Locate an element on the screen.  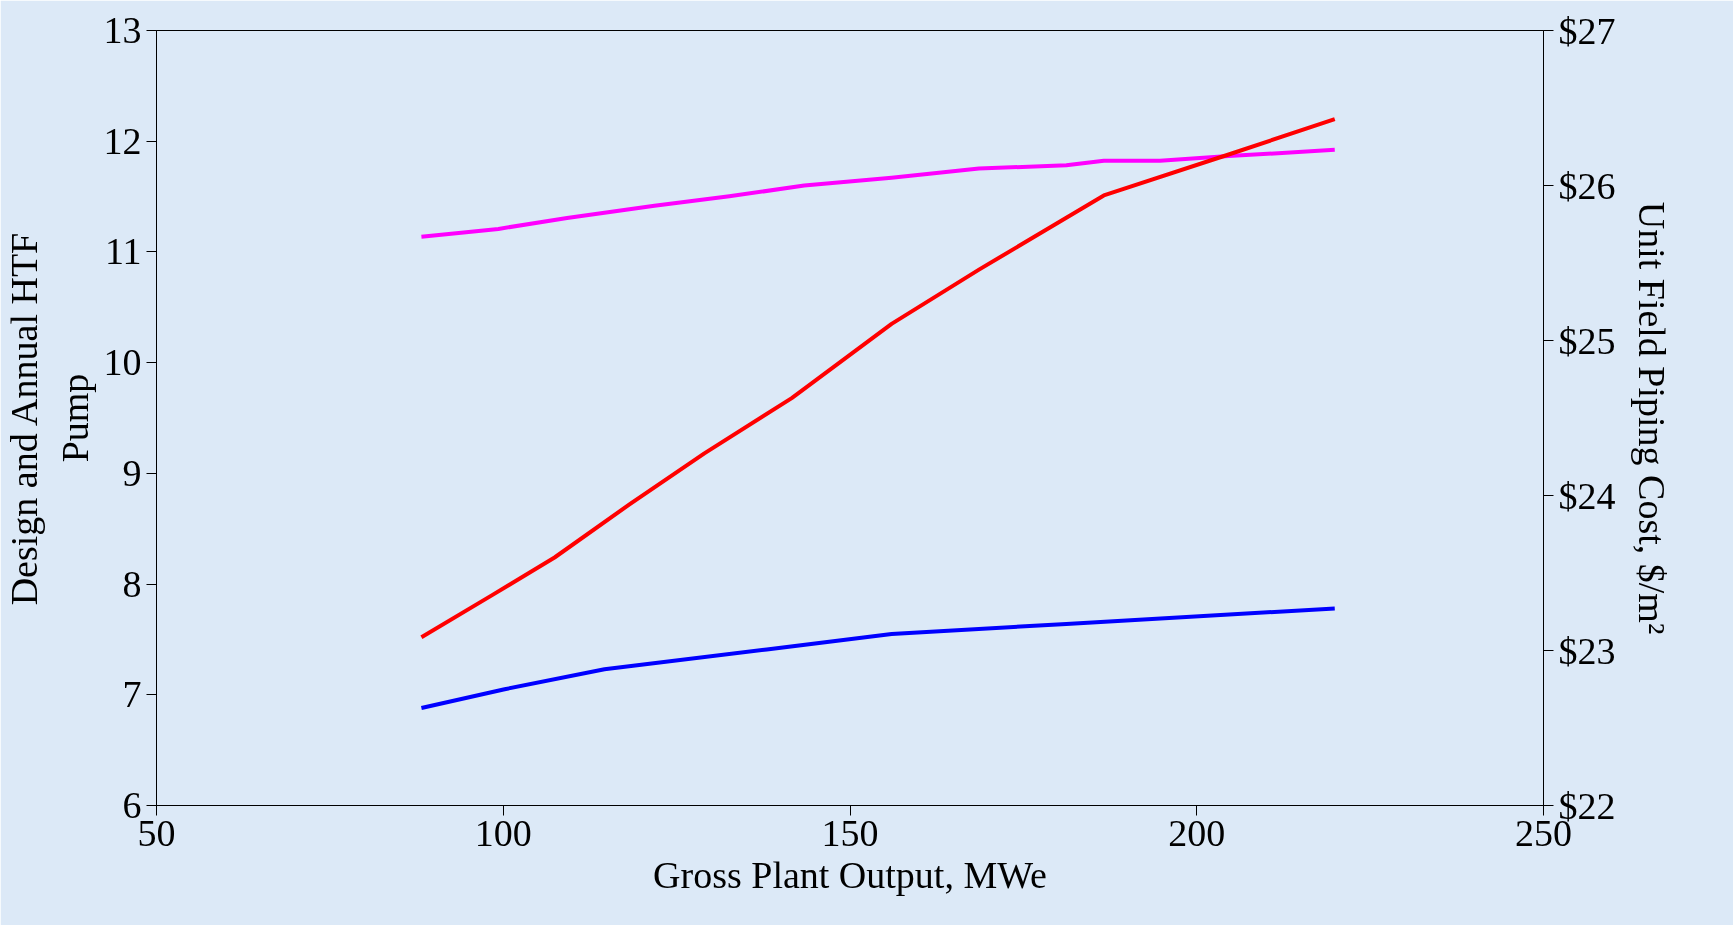
x-tick-label: 200 is located at coordinates (1197, 832).